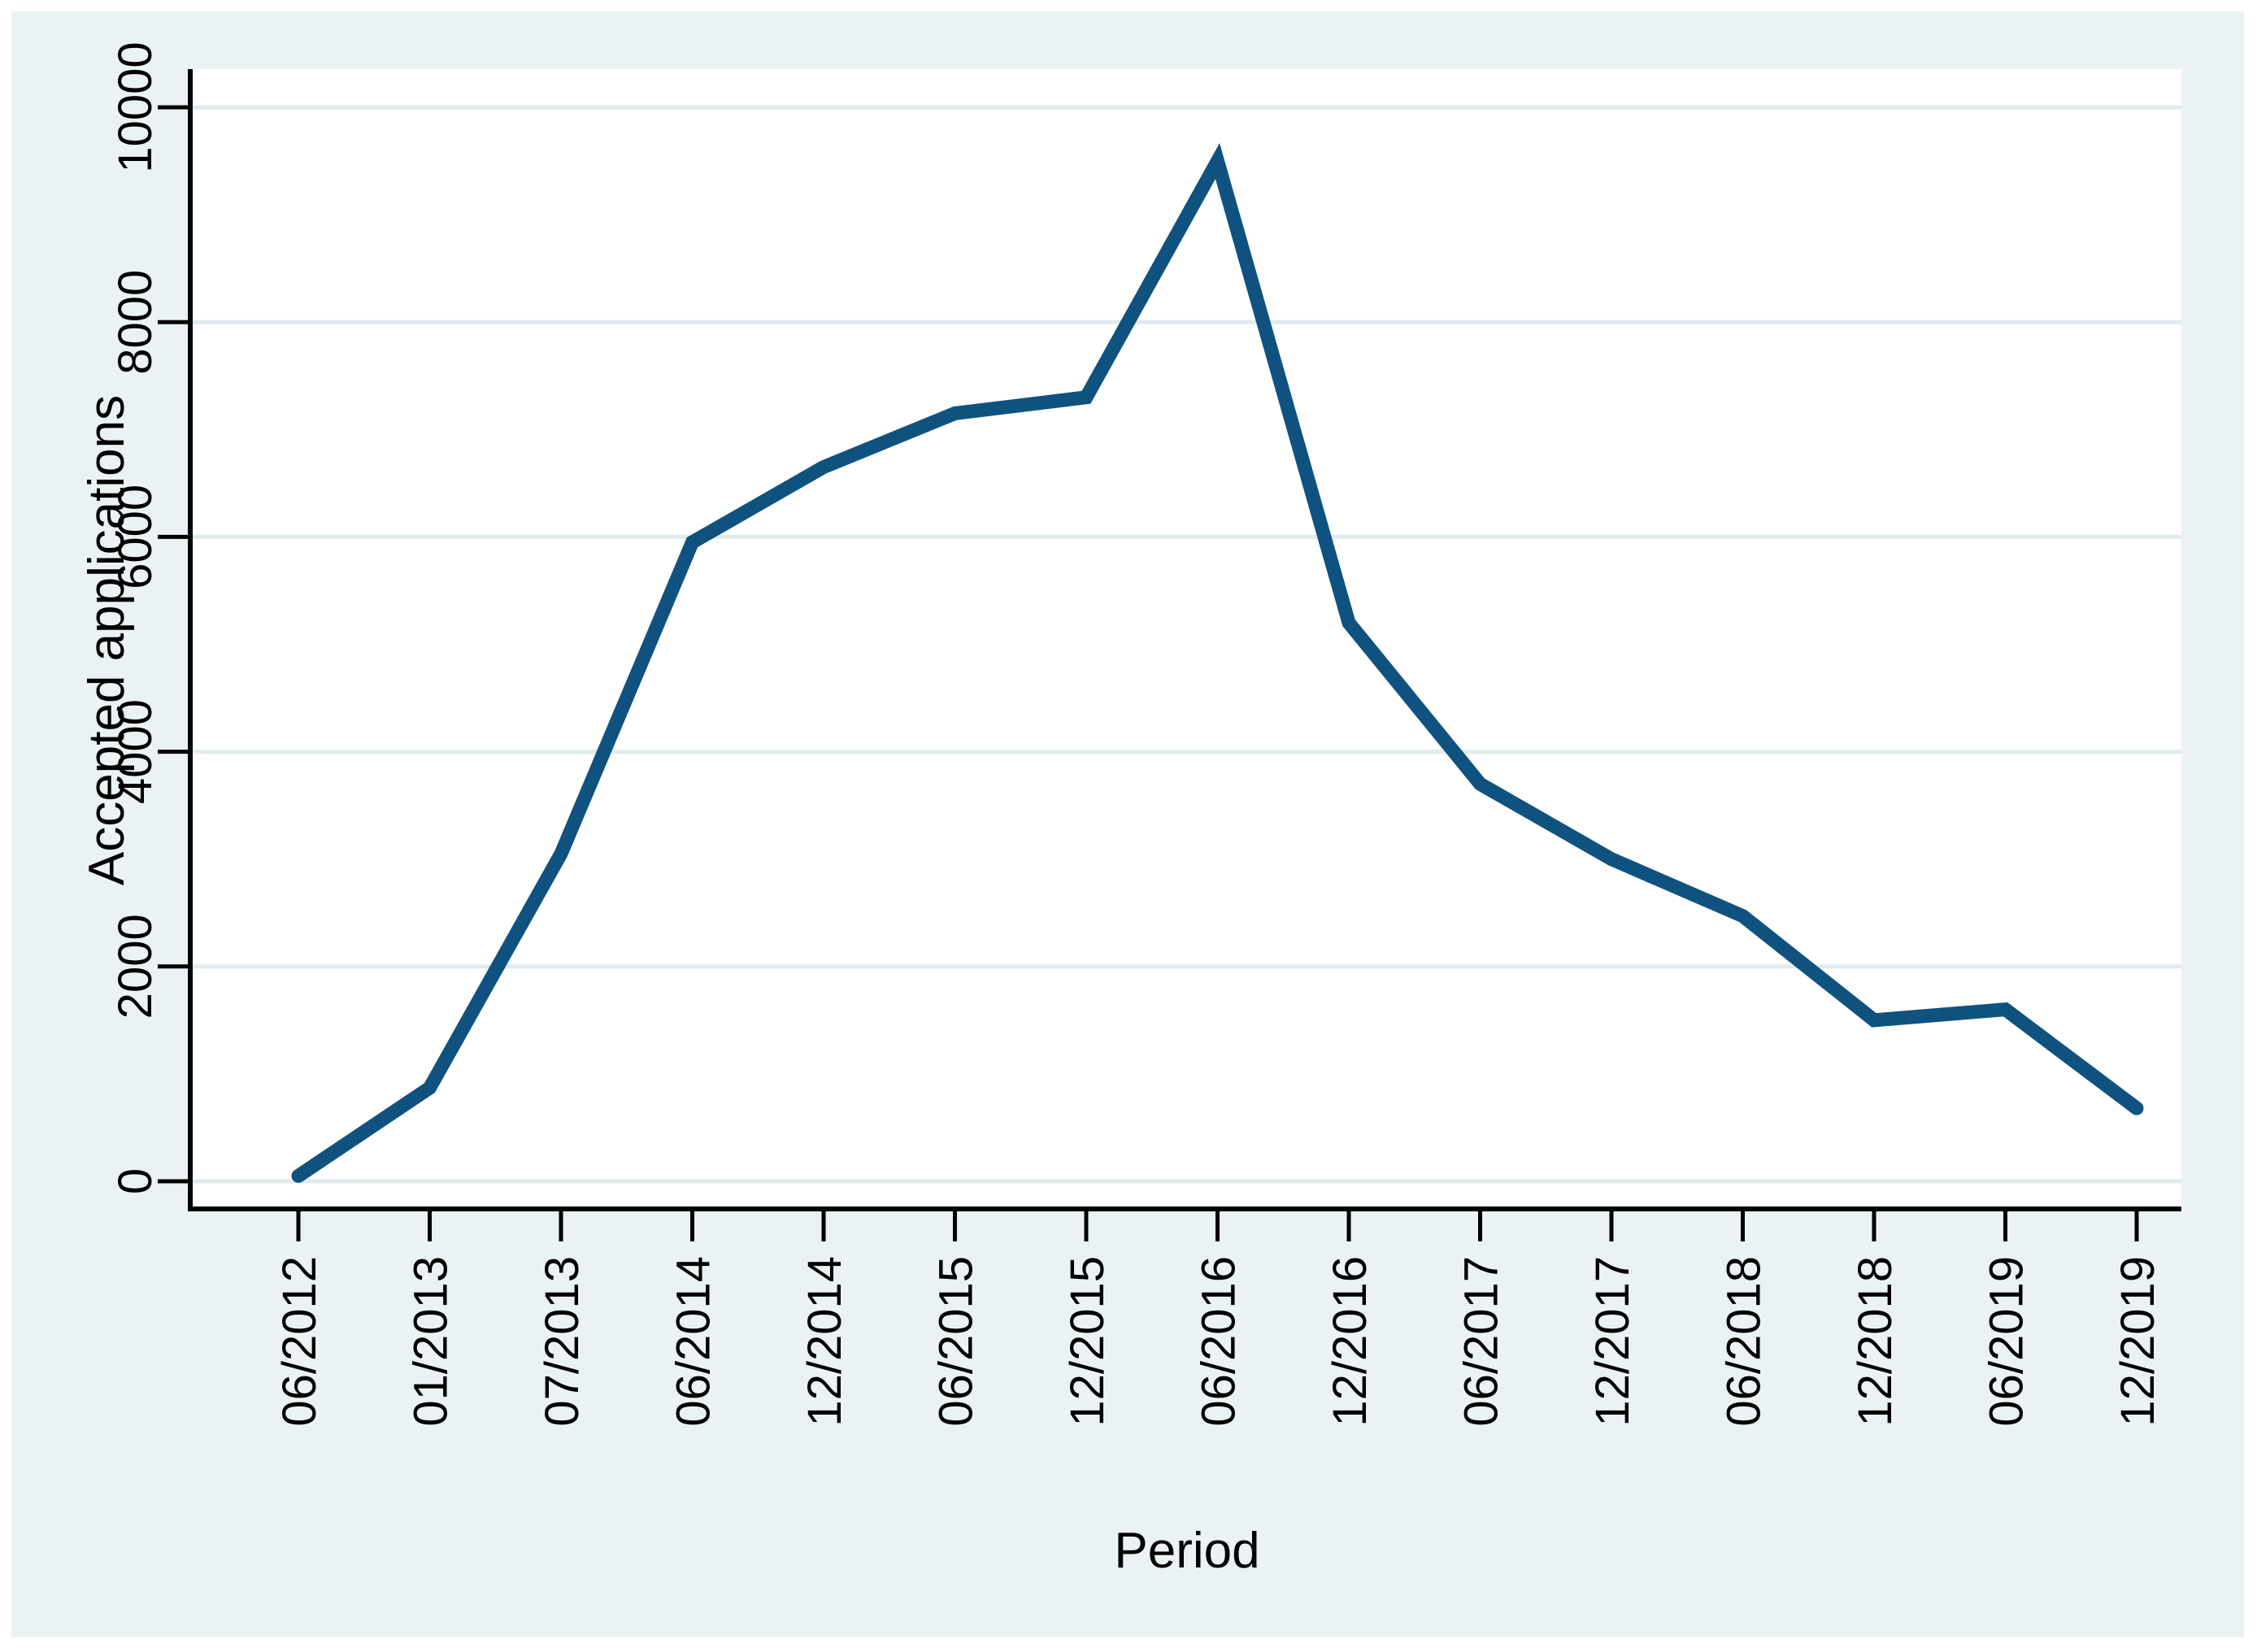  What do you see at coordinates (1481, 1341) in the screenshot?
I see `x-tick-label: 06/2017` at bounding box center [1481, 1341].